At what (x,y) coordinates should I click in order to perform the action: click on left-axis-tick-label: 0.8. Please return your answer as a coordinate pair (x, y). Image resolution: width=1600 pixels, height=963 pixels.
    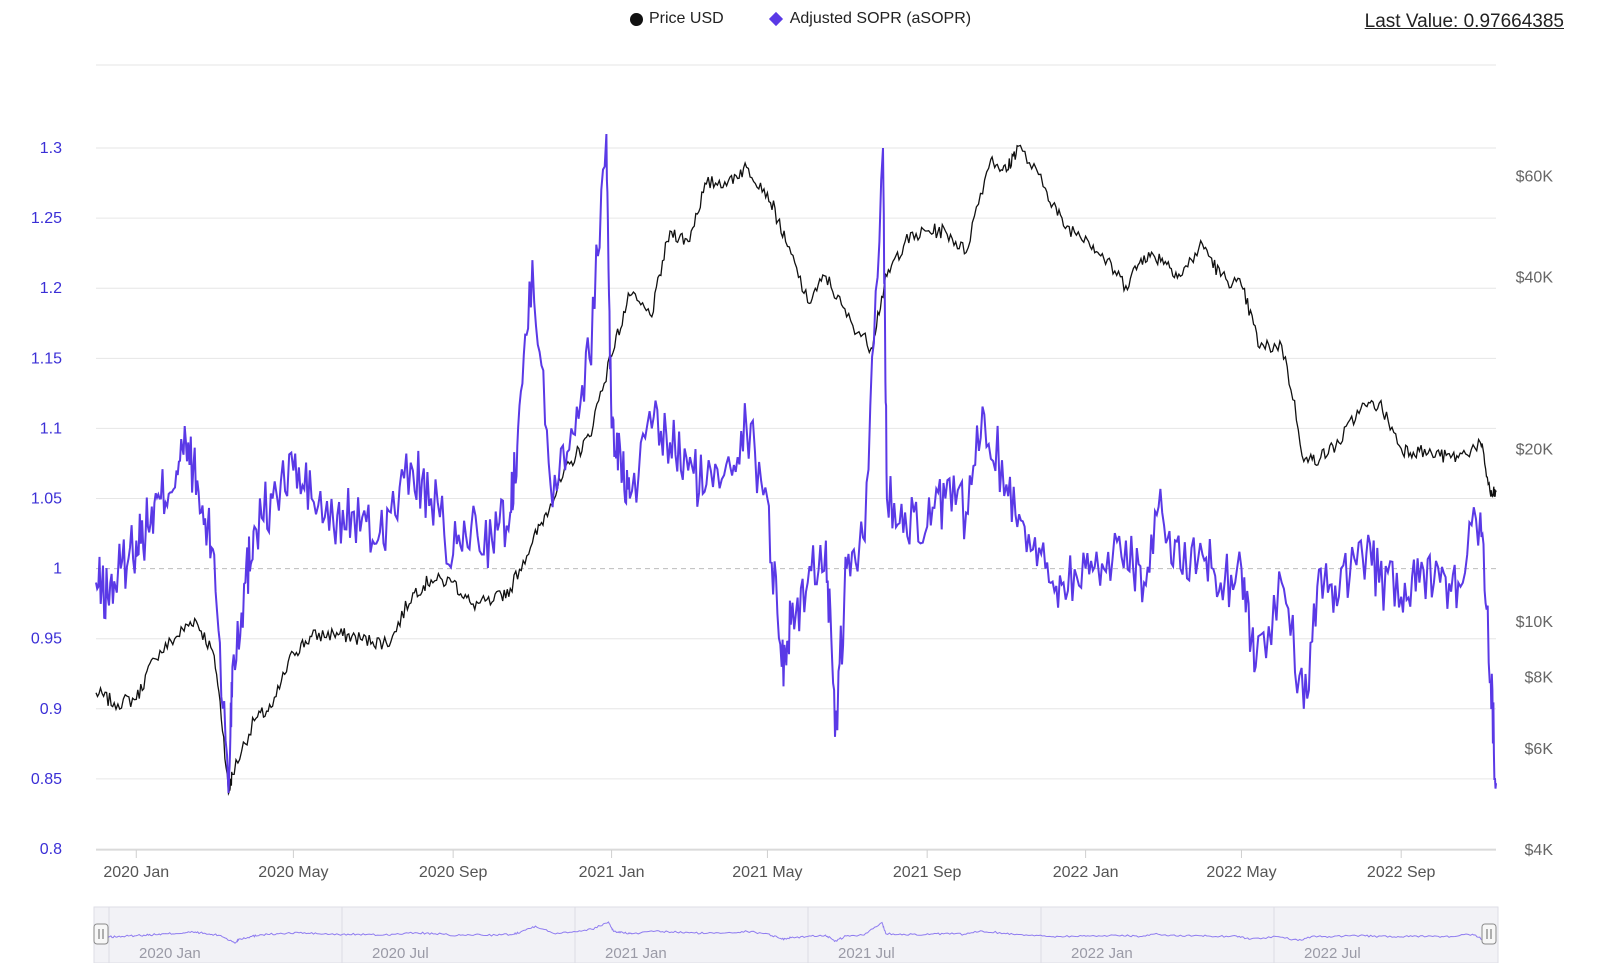
    Looking at the image, I should click on (51, 849).